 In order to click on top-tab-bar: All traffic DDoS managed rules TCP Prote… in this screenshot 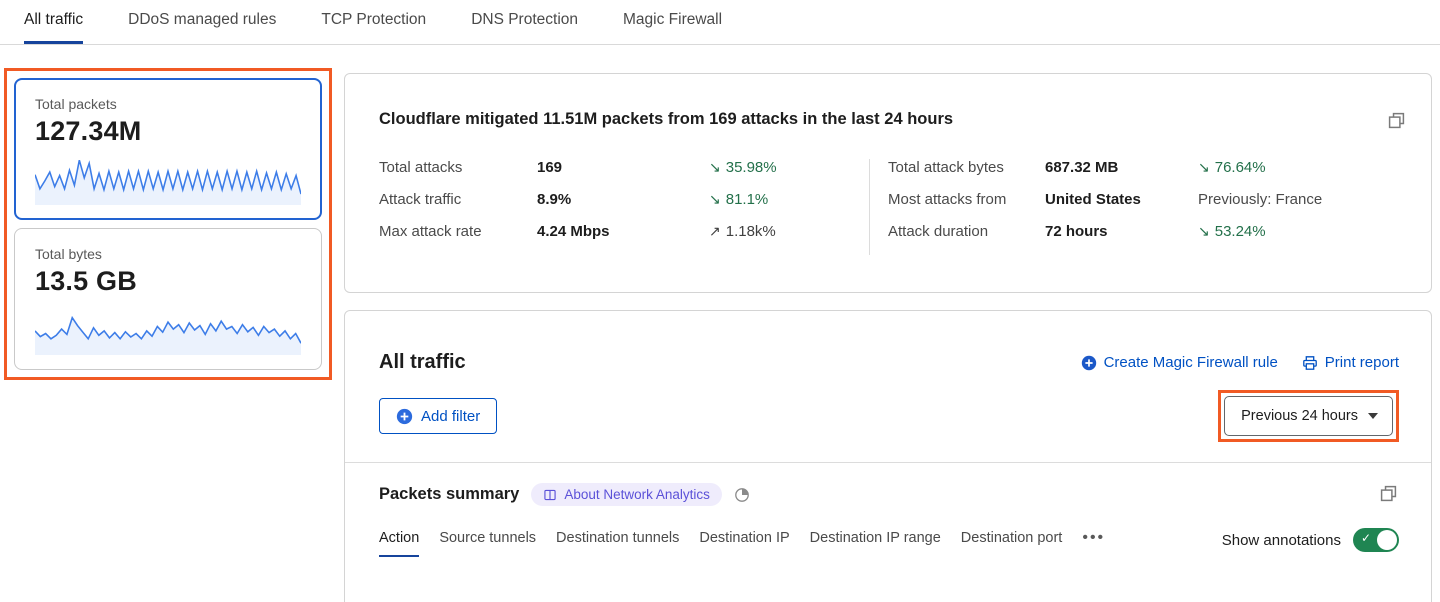, I will do `click(720, 22)`.